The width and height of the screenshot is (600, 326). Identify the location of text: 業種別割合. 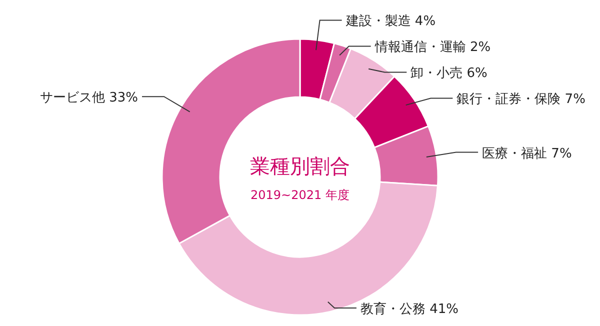
(300, 166).